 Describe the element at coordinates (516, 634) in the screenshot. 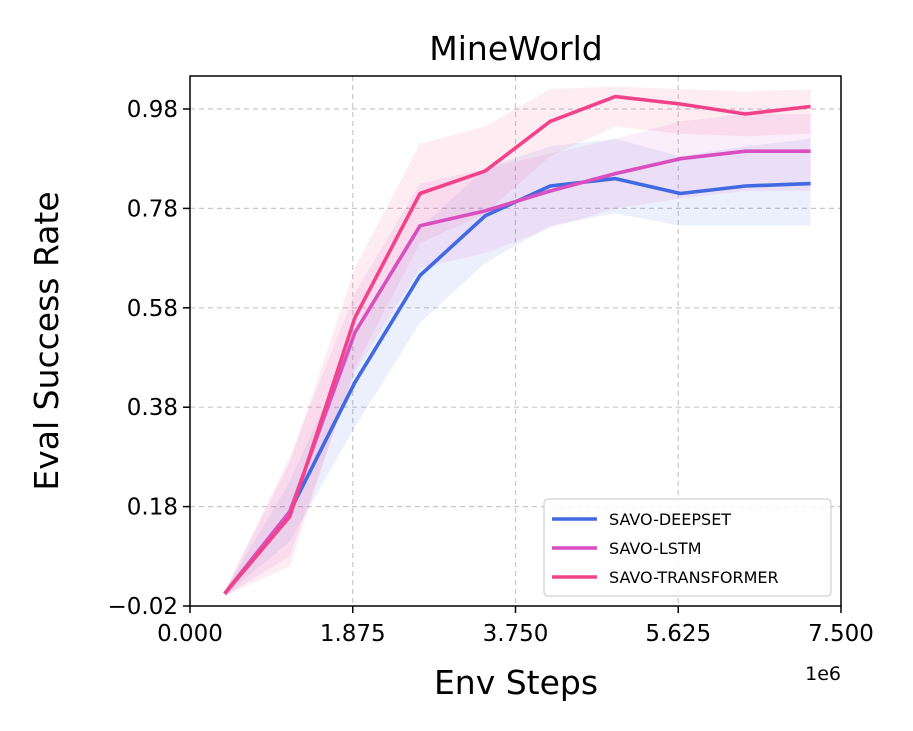

I see `x-tick-label: 3.750` at that location.